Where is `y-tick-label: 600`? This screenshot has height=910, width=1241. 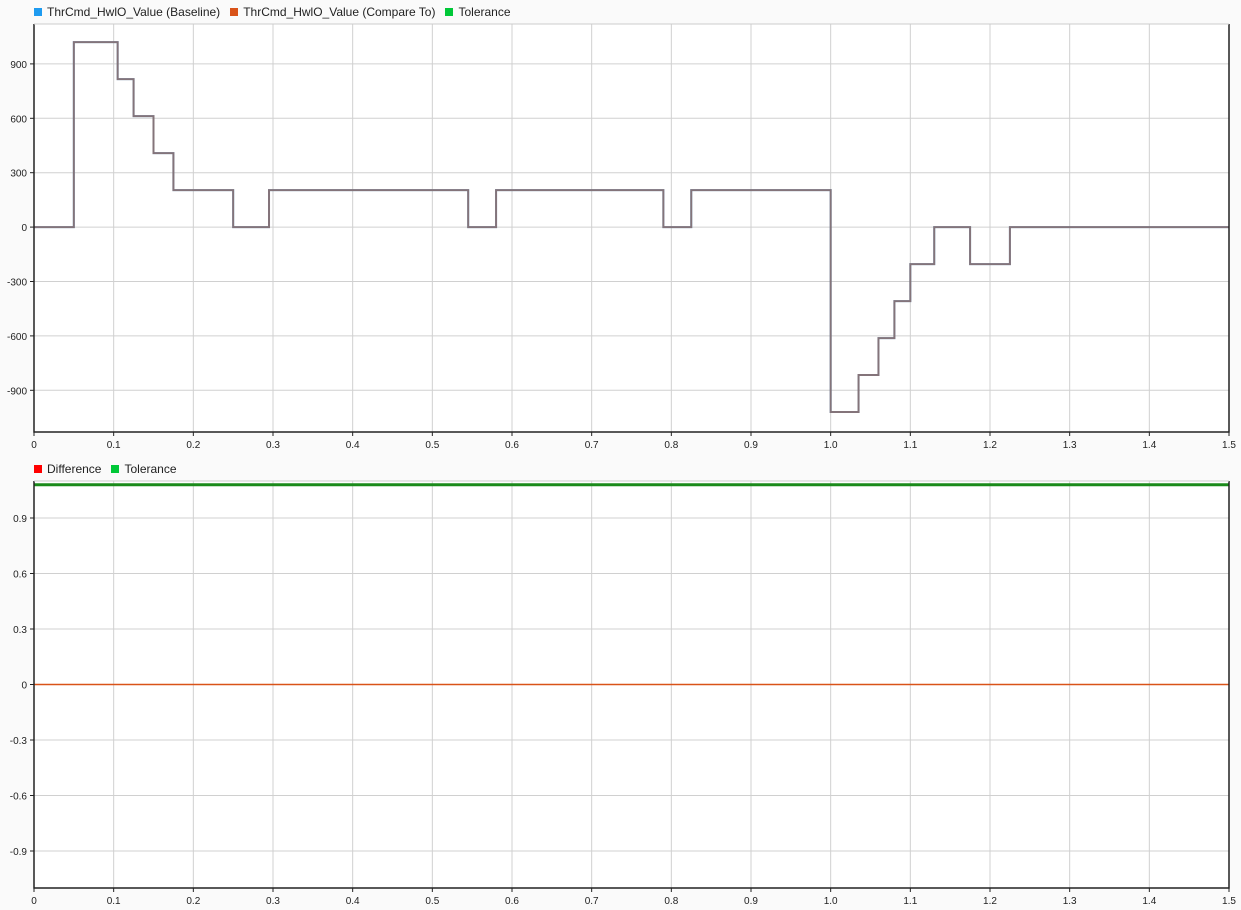
y-tick-label: 600 is located at coordinates (18, 119).